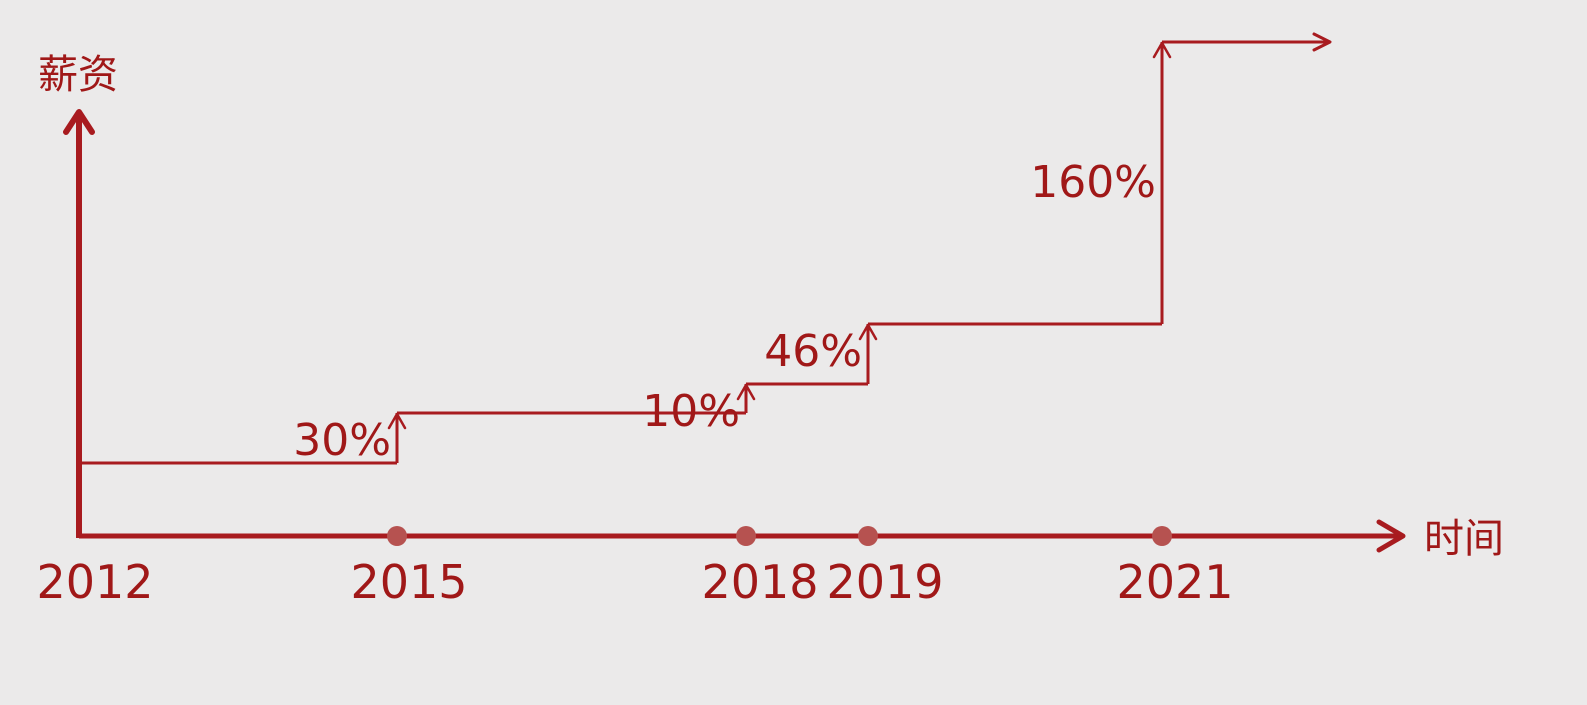  I want to click on y-axis-label: 薪资, so click(78, 75).